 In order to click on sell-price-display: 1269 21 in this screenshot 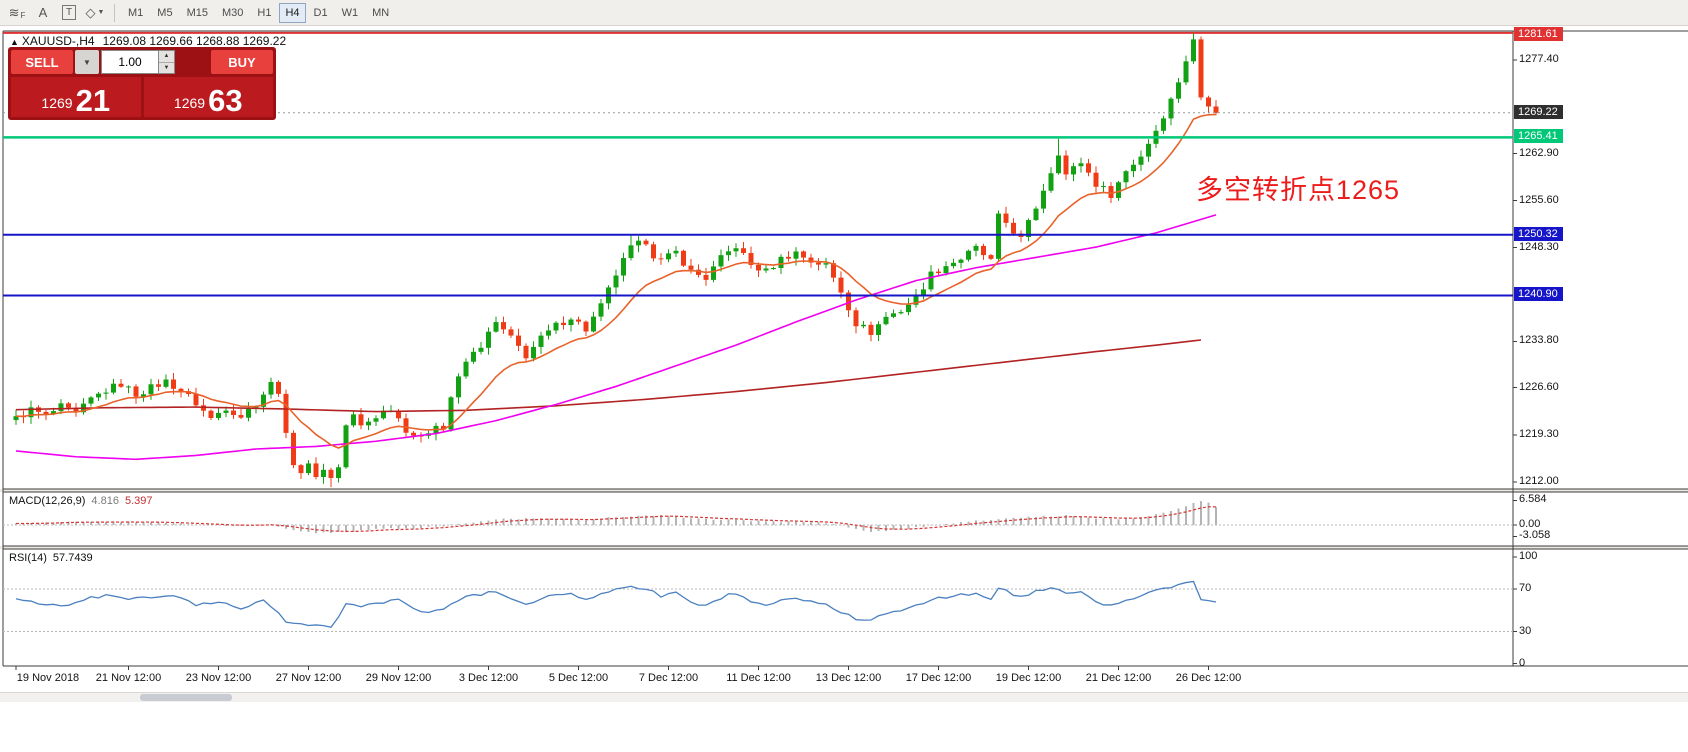, I will do `click(76, 97)`.